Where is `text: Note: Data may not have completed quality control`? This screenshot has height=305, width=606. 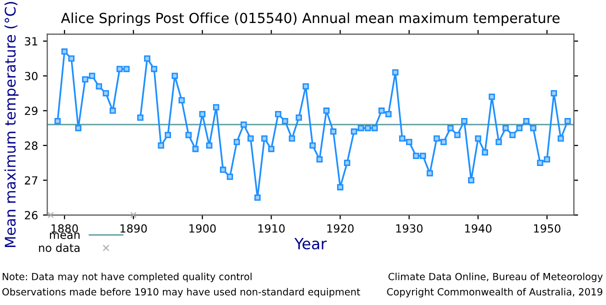 text: Note: Data may not have completed quality control is located at coordinates (127, 277).